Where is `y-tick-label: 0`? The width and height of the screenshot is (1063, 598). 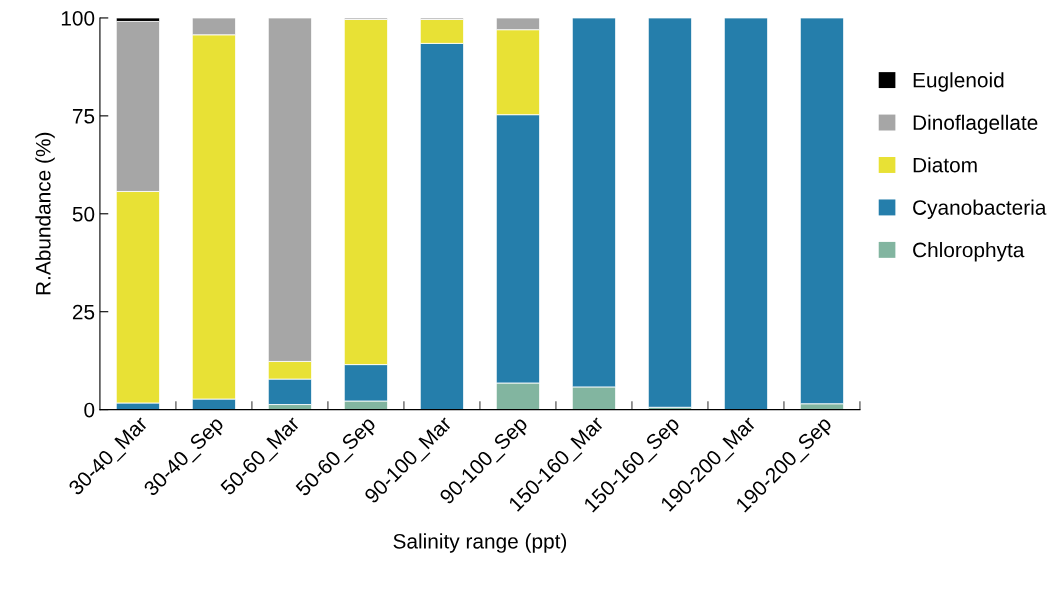 y-tick-label: 0 is located at coordinates (89, 410).